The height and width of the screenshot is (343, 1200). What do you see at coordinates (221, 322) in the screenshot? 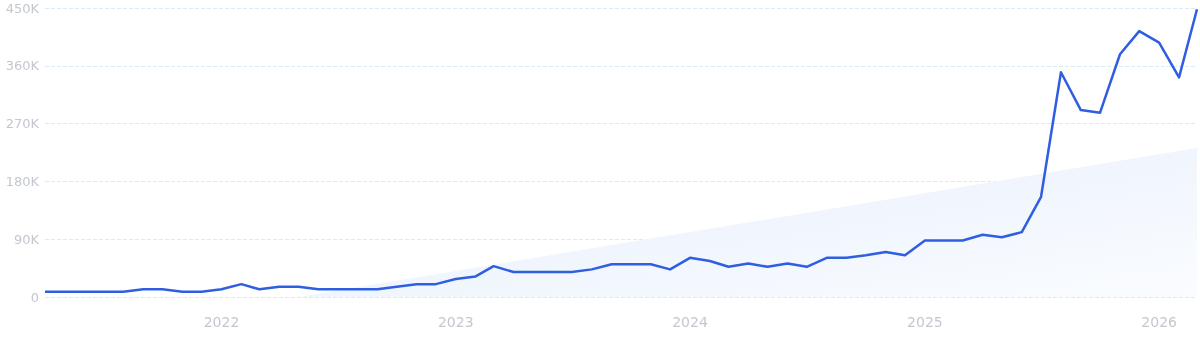
I see `x-tick-label: 2022` at bounding box center [221, 322].